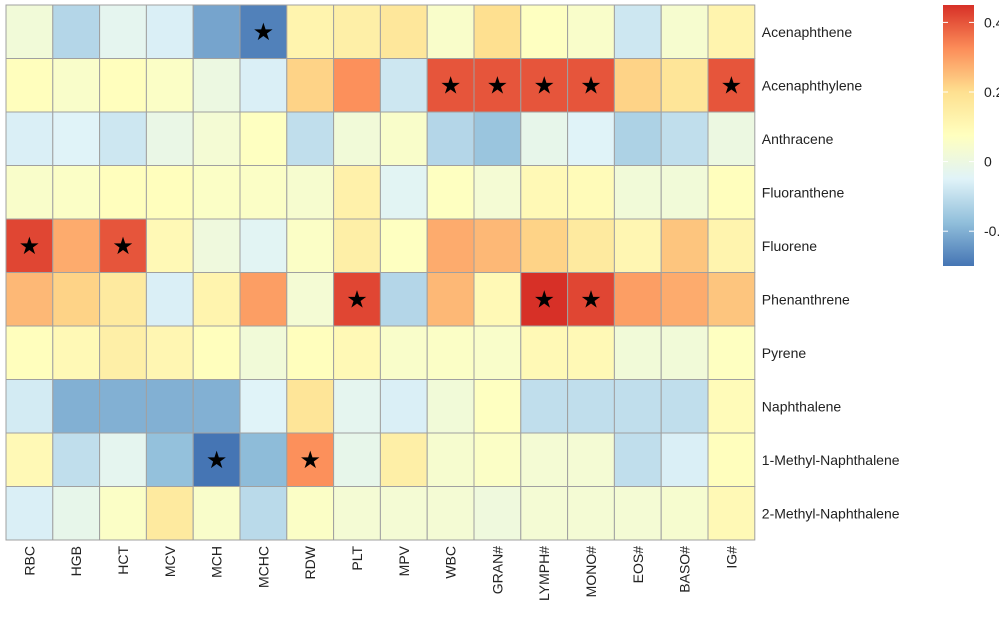  I want to click on column-label: BASO#, so click(685, 569).